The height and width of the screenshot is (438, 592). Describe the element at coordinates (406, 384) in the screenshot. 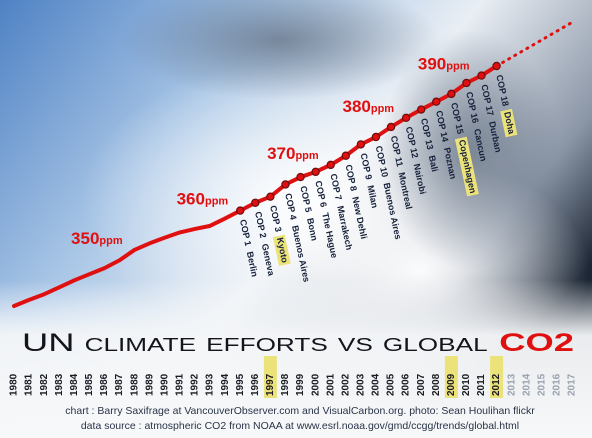

I see `x-tick-label: 2006` at that location.